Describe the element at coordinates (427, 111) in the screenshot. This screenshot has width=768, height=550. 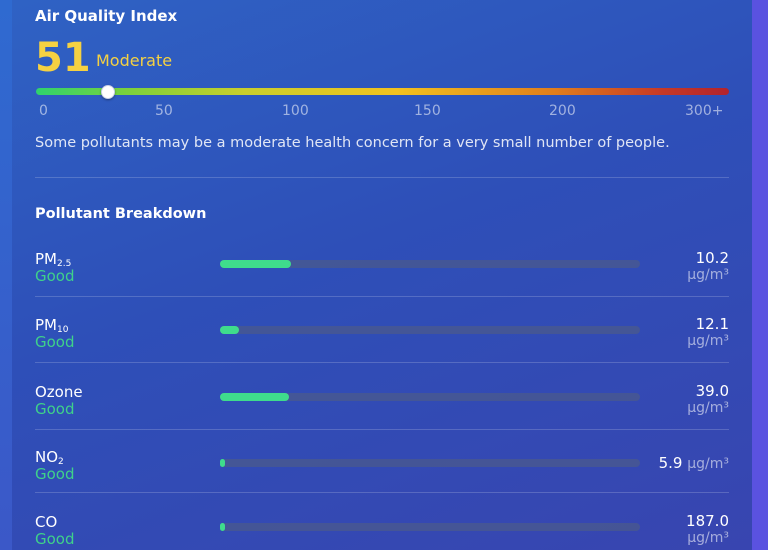
I see `aqi-tick-150: 150` at that location.